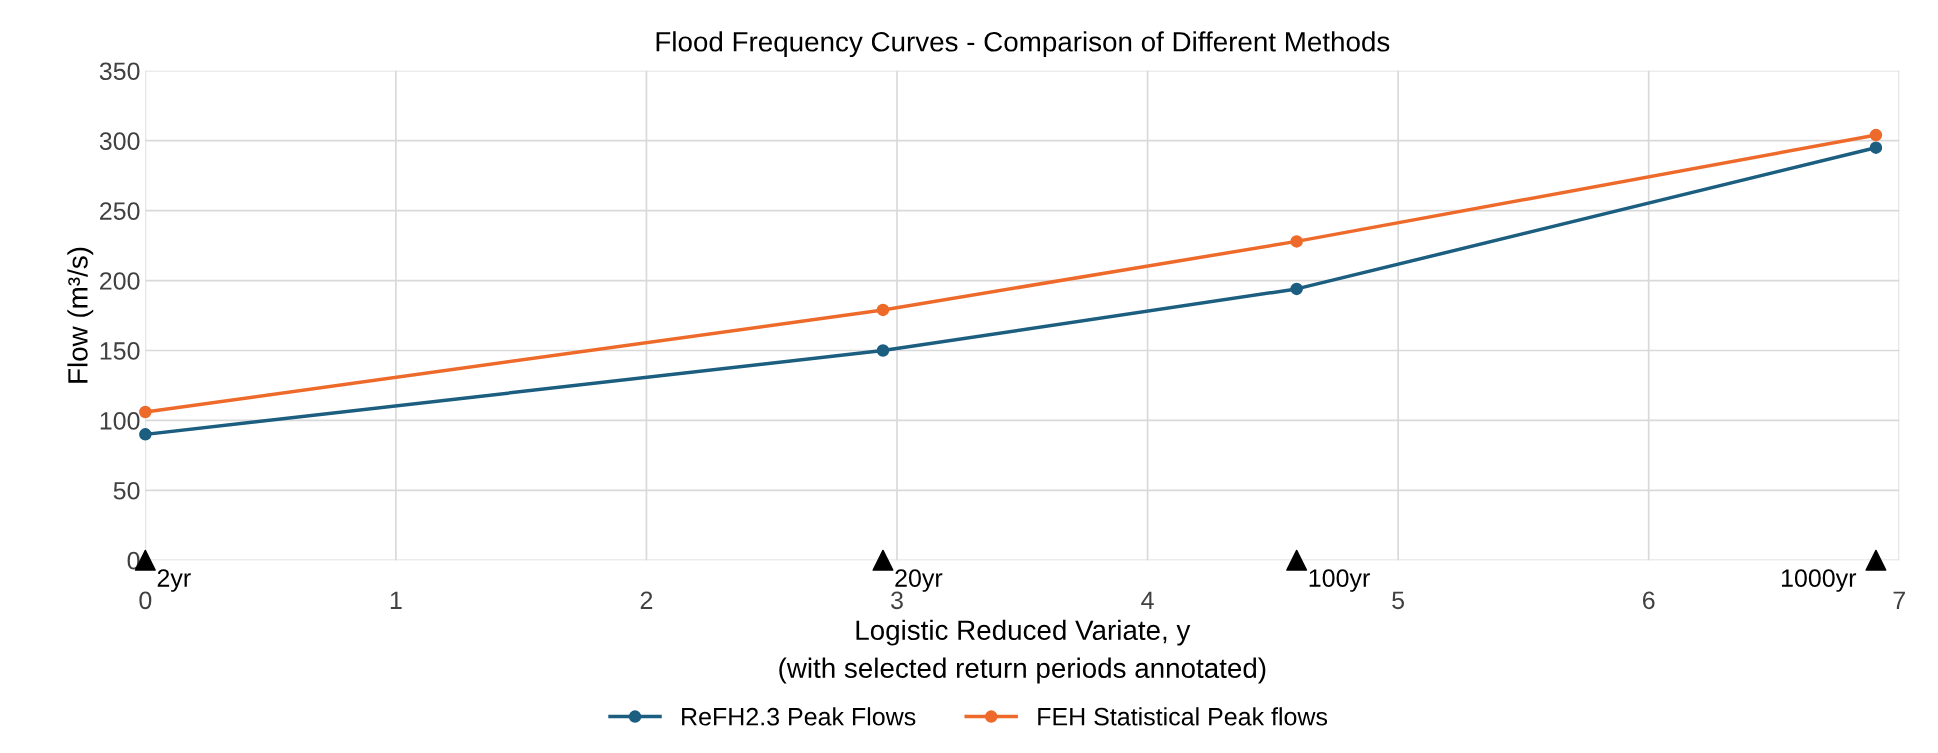 This screenshot has height=753, width=1938. Describe the element at coordinates (174, 580) in the screenshot. I see `annotation: 2yr` at that location.